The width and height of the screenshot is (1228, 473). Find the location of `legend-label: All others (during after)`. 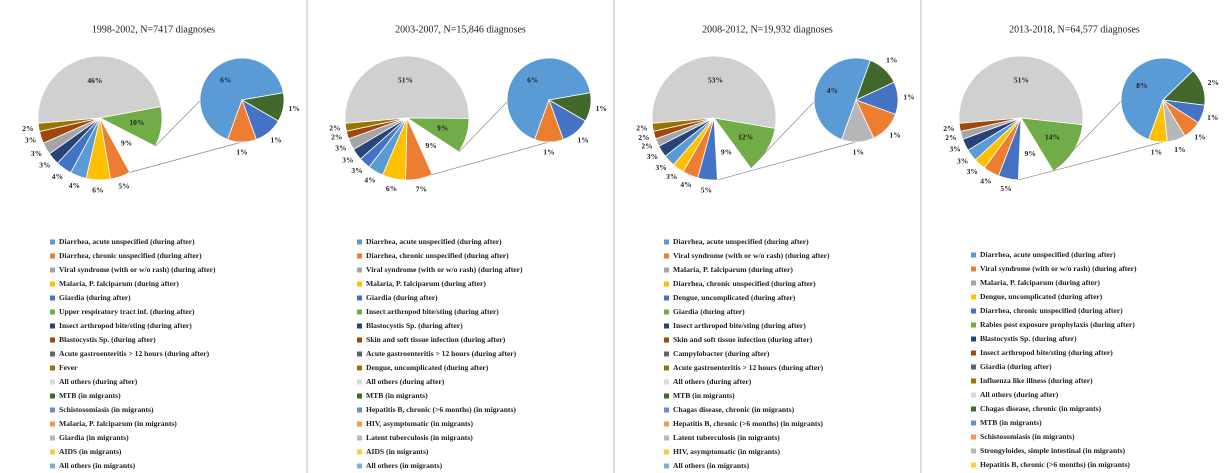

legend-label: All others (during after) is located at coordinates (98, 381).